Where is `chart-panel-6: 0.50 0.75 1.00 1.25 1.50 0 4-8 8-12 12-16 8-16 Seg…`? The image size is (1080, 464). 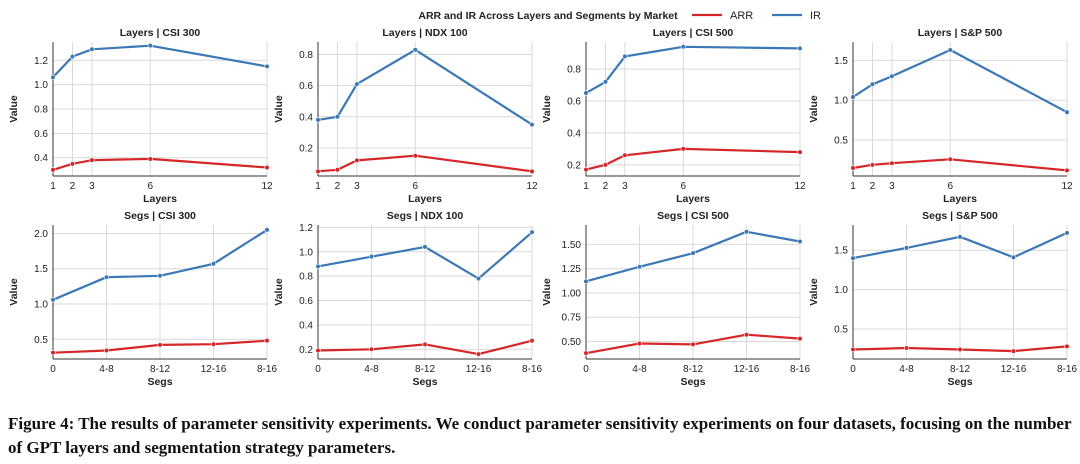 chart-panel-6: 0.50 0.75 1.00 1.25 1.50 0 4-8 8-12 12-16 8-16 Seg… is located at coordinates (675, 299).